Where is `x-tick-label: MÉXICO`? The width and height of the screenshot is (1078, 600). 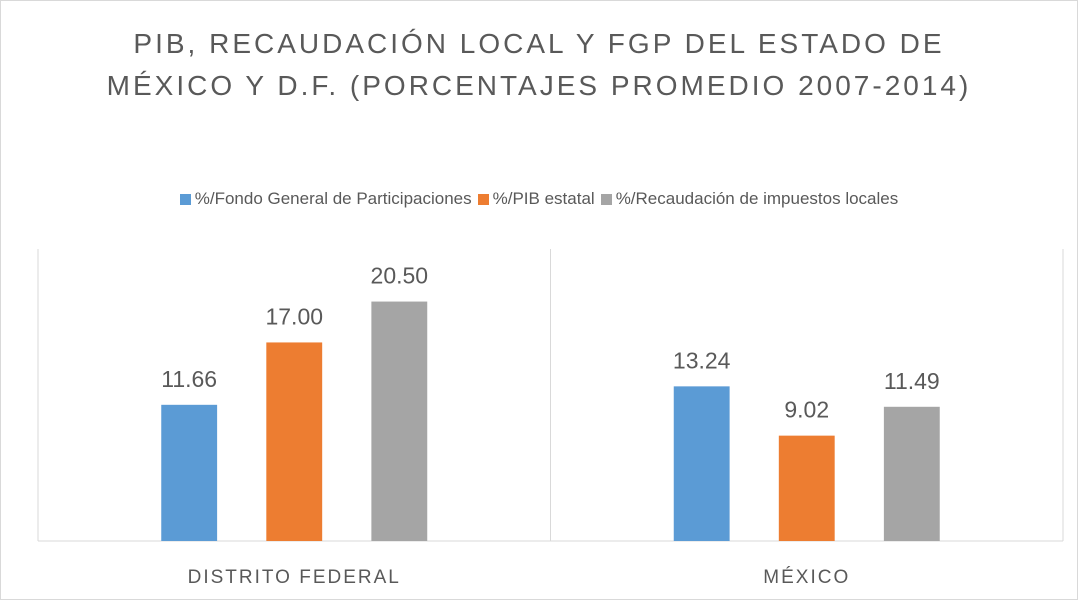
x-tick-label: MÉXICO is located at coordinates (806, 577).